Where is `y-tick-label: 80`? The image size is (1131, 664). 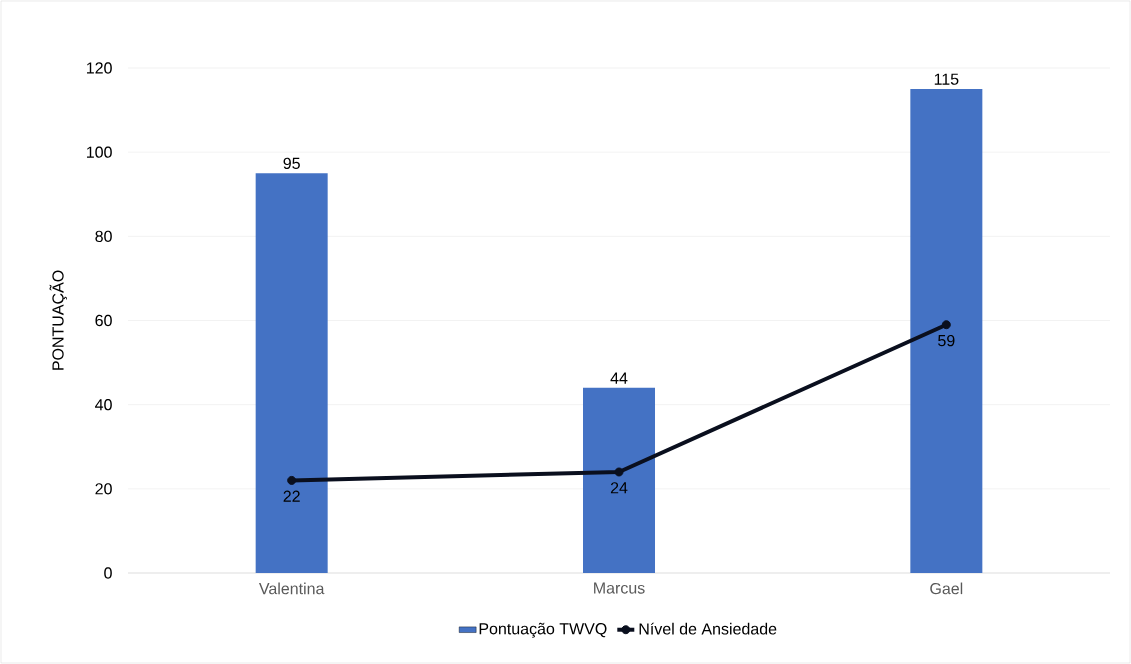
y-tick-label: 80 is located at coordinates (103, 236).